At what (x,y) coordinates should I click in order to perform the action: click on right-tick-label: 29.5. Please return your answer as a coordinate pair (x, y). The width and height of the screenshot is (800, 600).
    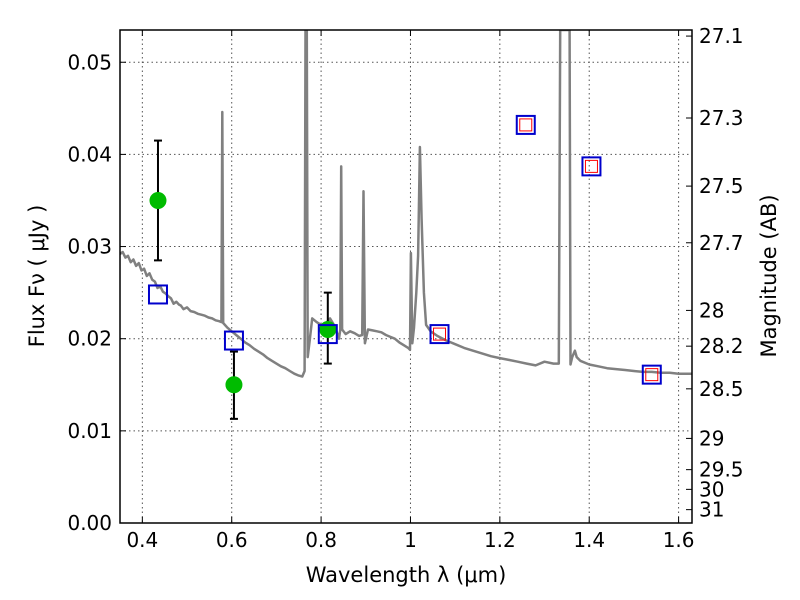
    Looking at the image, I should click on (721, 470).